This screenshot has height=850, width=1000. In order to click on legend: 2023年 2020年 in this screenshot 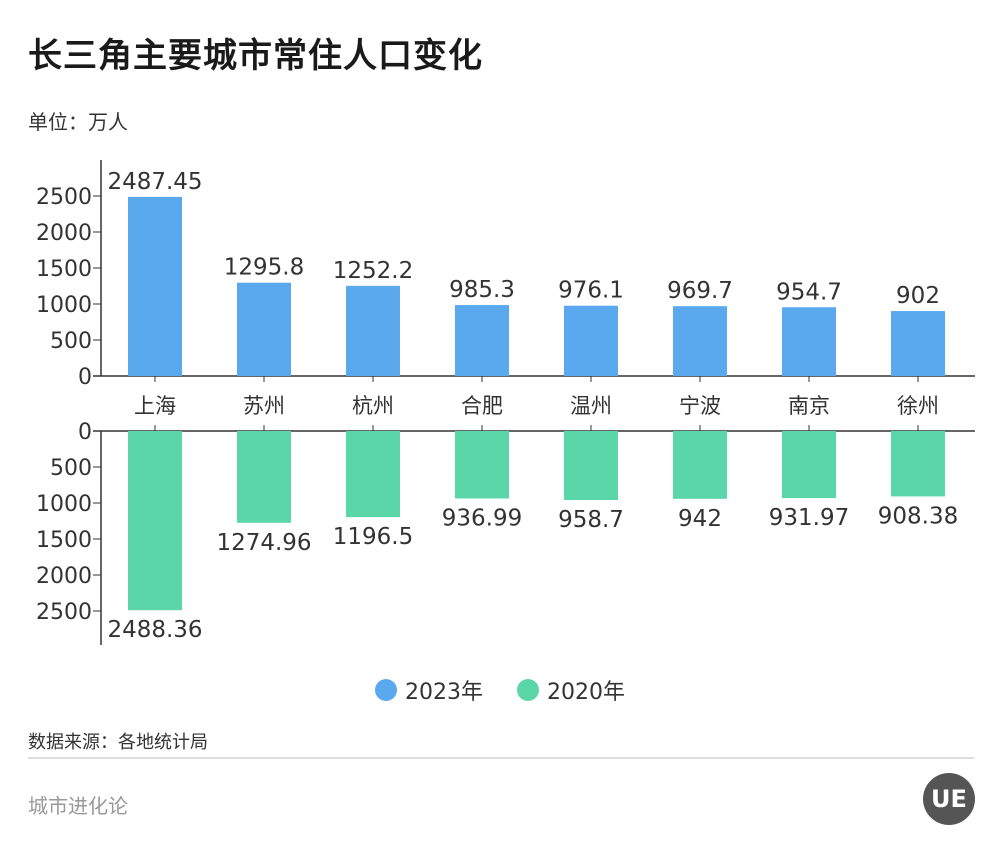, I will do `click(500, 690)`.